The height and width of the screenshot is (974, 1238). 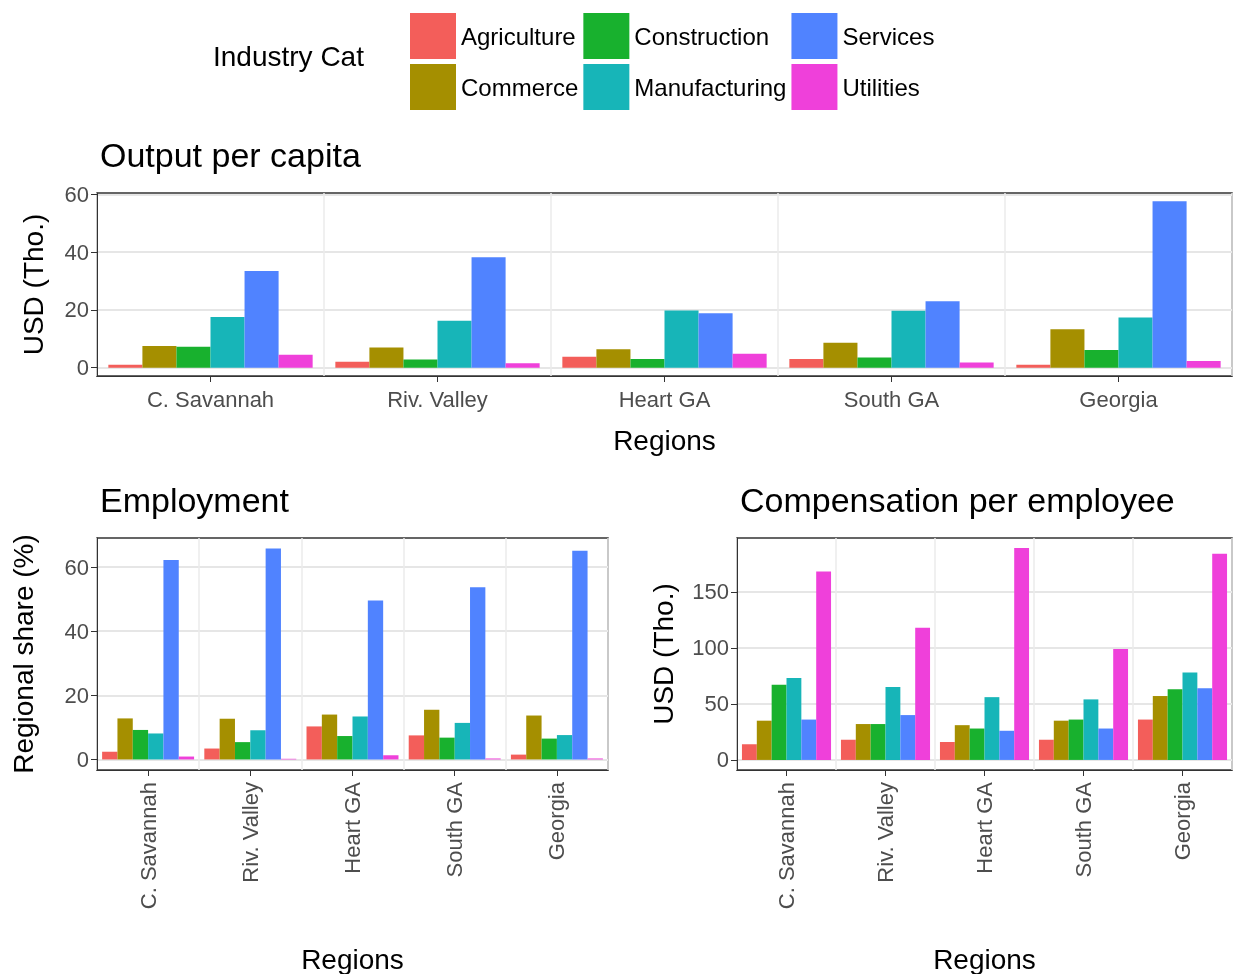 What do you see at coordinates (702, 36) in the screenshot?
I see `legend-label: Construction` at bounding box center [702, 36].